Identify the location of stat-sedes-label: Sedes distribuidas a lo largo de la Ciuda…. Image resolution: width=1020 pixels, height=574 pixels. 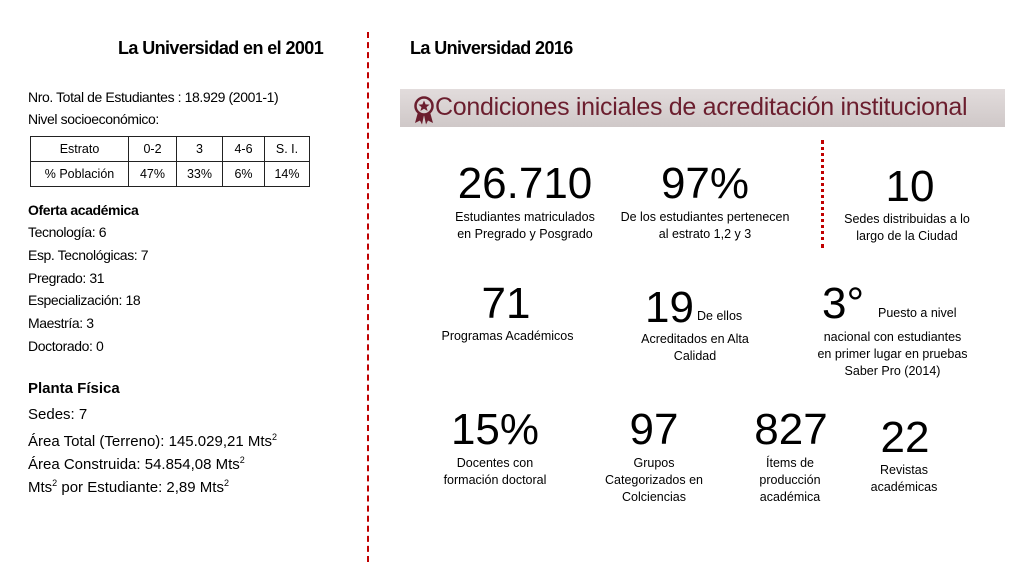
(907, 227).